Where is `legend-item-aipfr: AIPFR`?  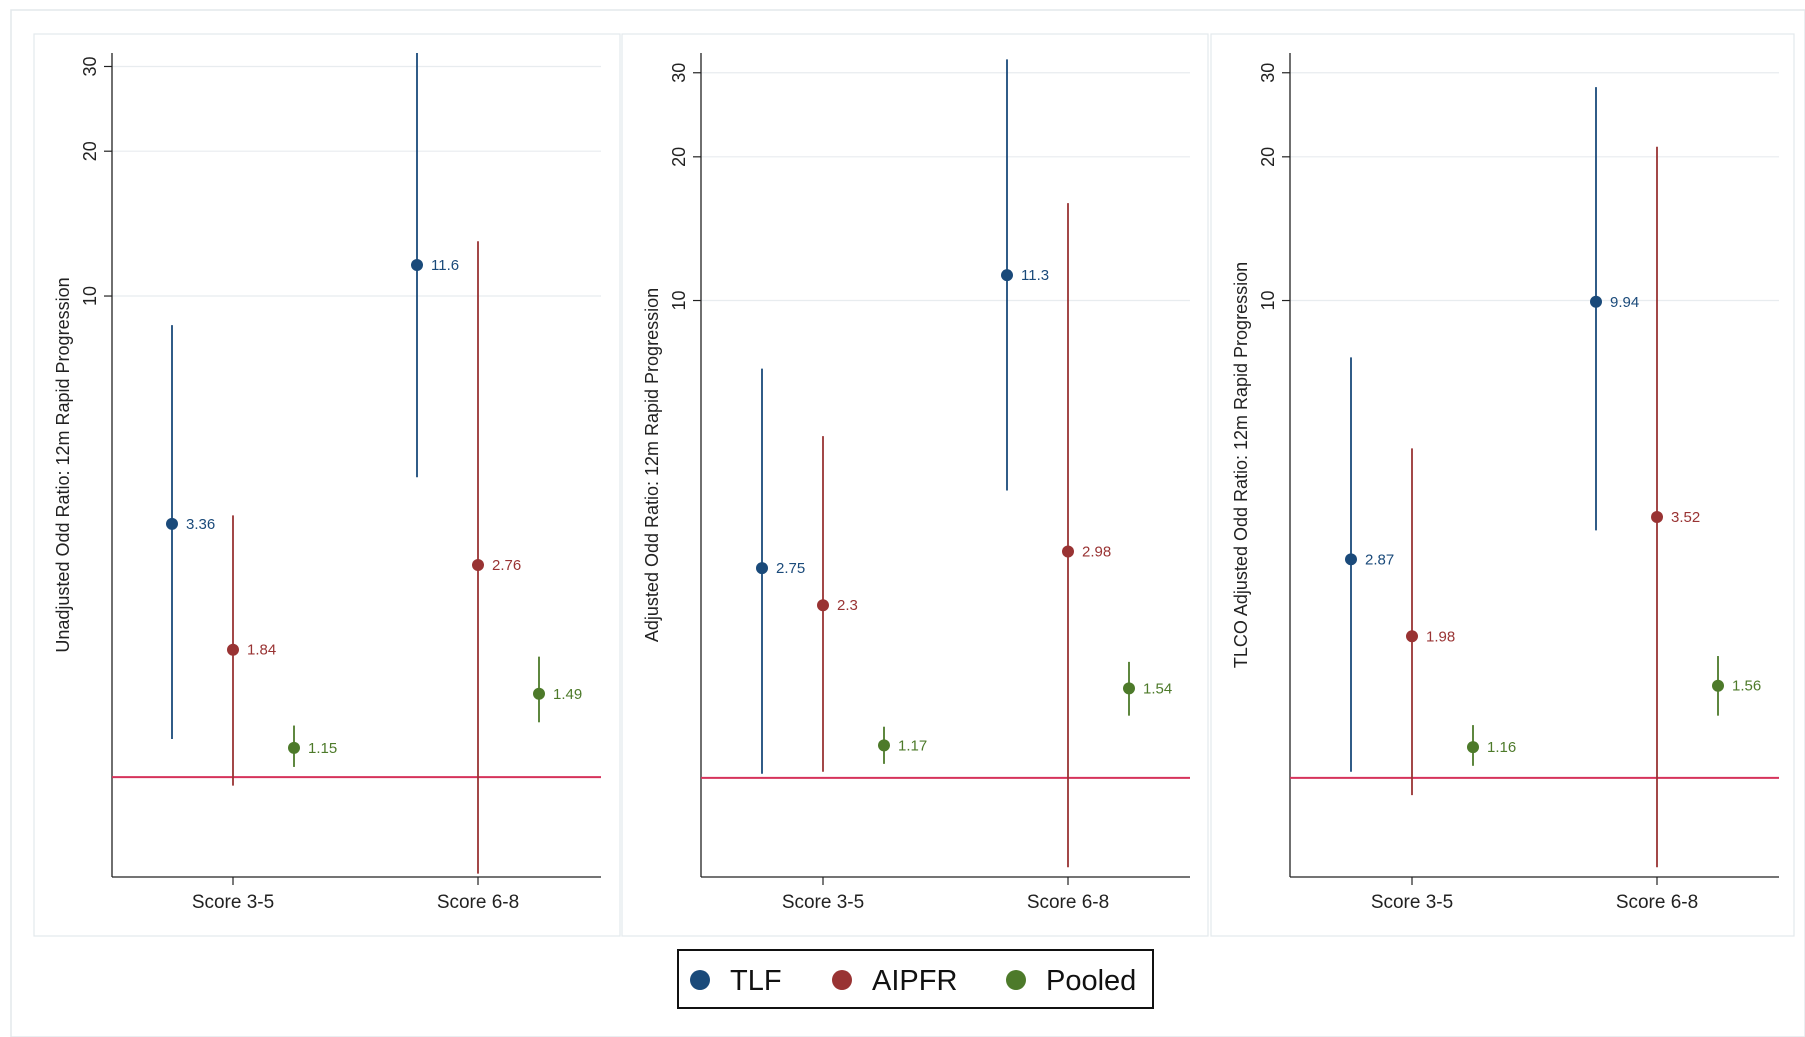
legend-item-aipfr: AIPFR is located at coordinates (894, 981).